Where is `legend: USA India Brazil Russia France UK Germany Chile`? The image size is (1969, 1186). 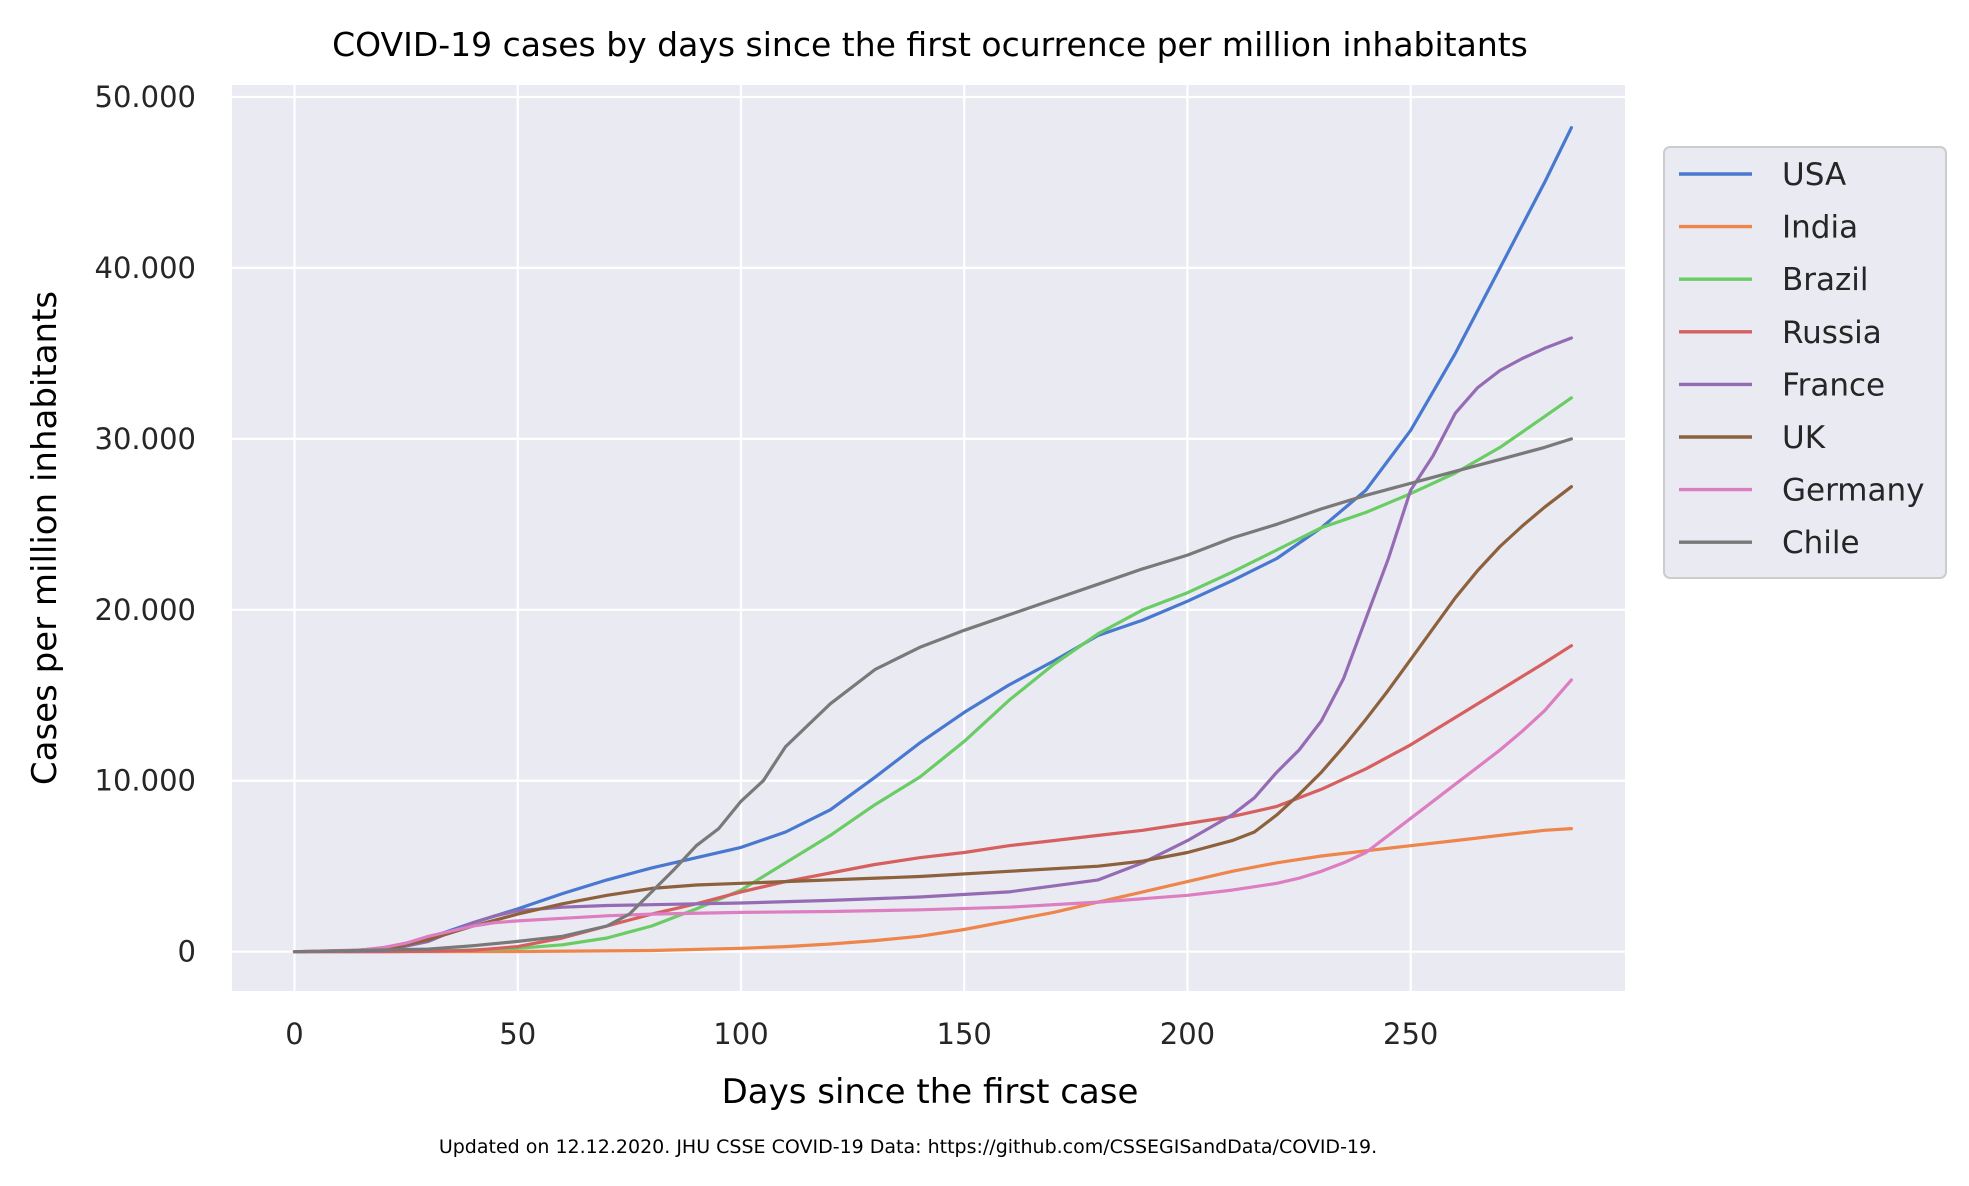 legend: USA India Brazil Russia France UK Germany Chile is located at coordinates (1805, 362).